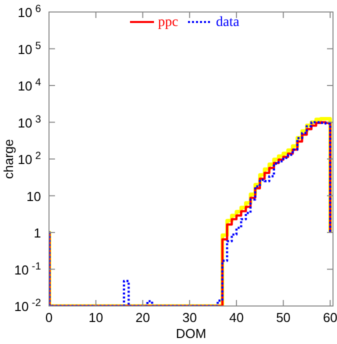 The height and width of the screenshot is (344, 337). I want to click on y-tick-label: 10$^{4}$, so click(30, 85).